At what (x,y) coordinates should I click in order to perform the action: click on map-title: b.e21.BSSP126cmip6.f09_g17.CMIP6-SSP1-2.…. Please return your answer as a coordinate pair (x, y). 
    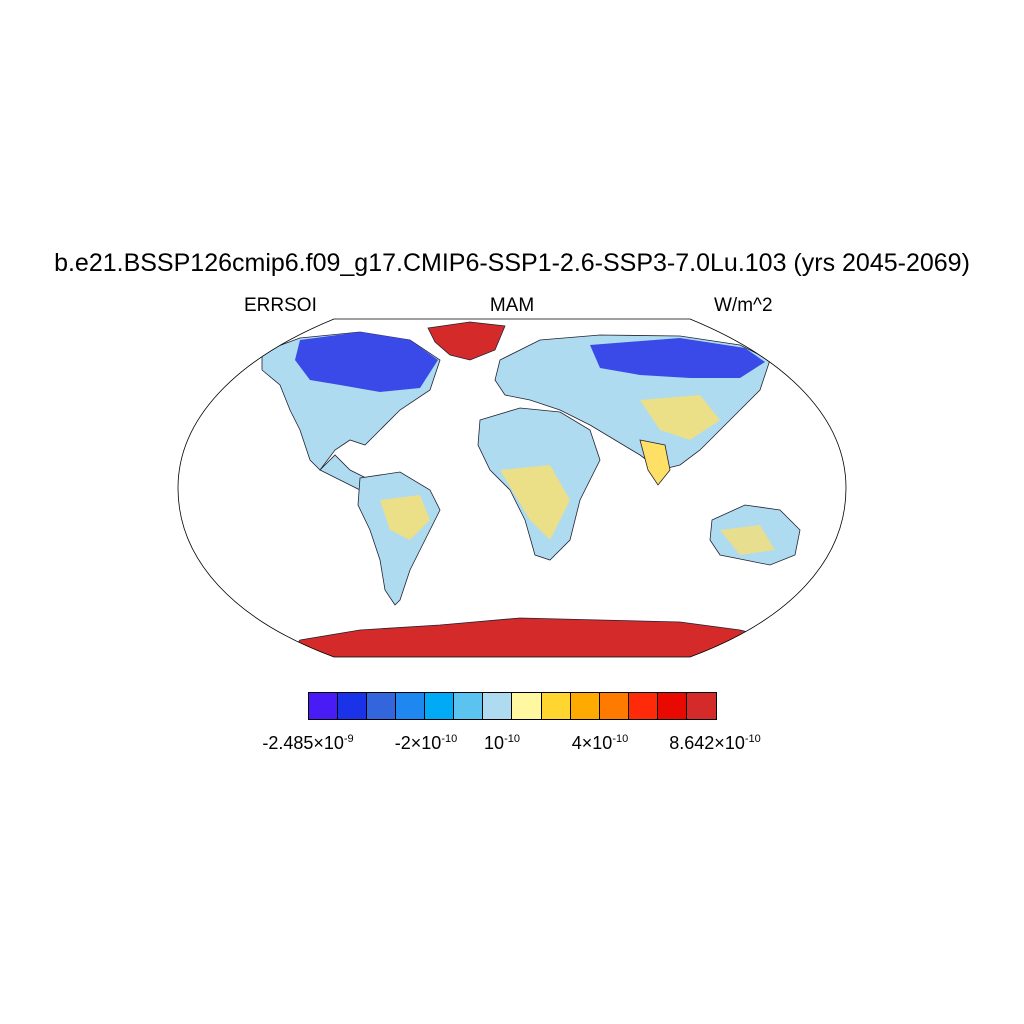
    Looking at the image, I should click on (512, 263).